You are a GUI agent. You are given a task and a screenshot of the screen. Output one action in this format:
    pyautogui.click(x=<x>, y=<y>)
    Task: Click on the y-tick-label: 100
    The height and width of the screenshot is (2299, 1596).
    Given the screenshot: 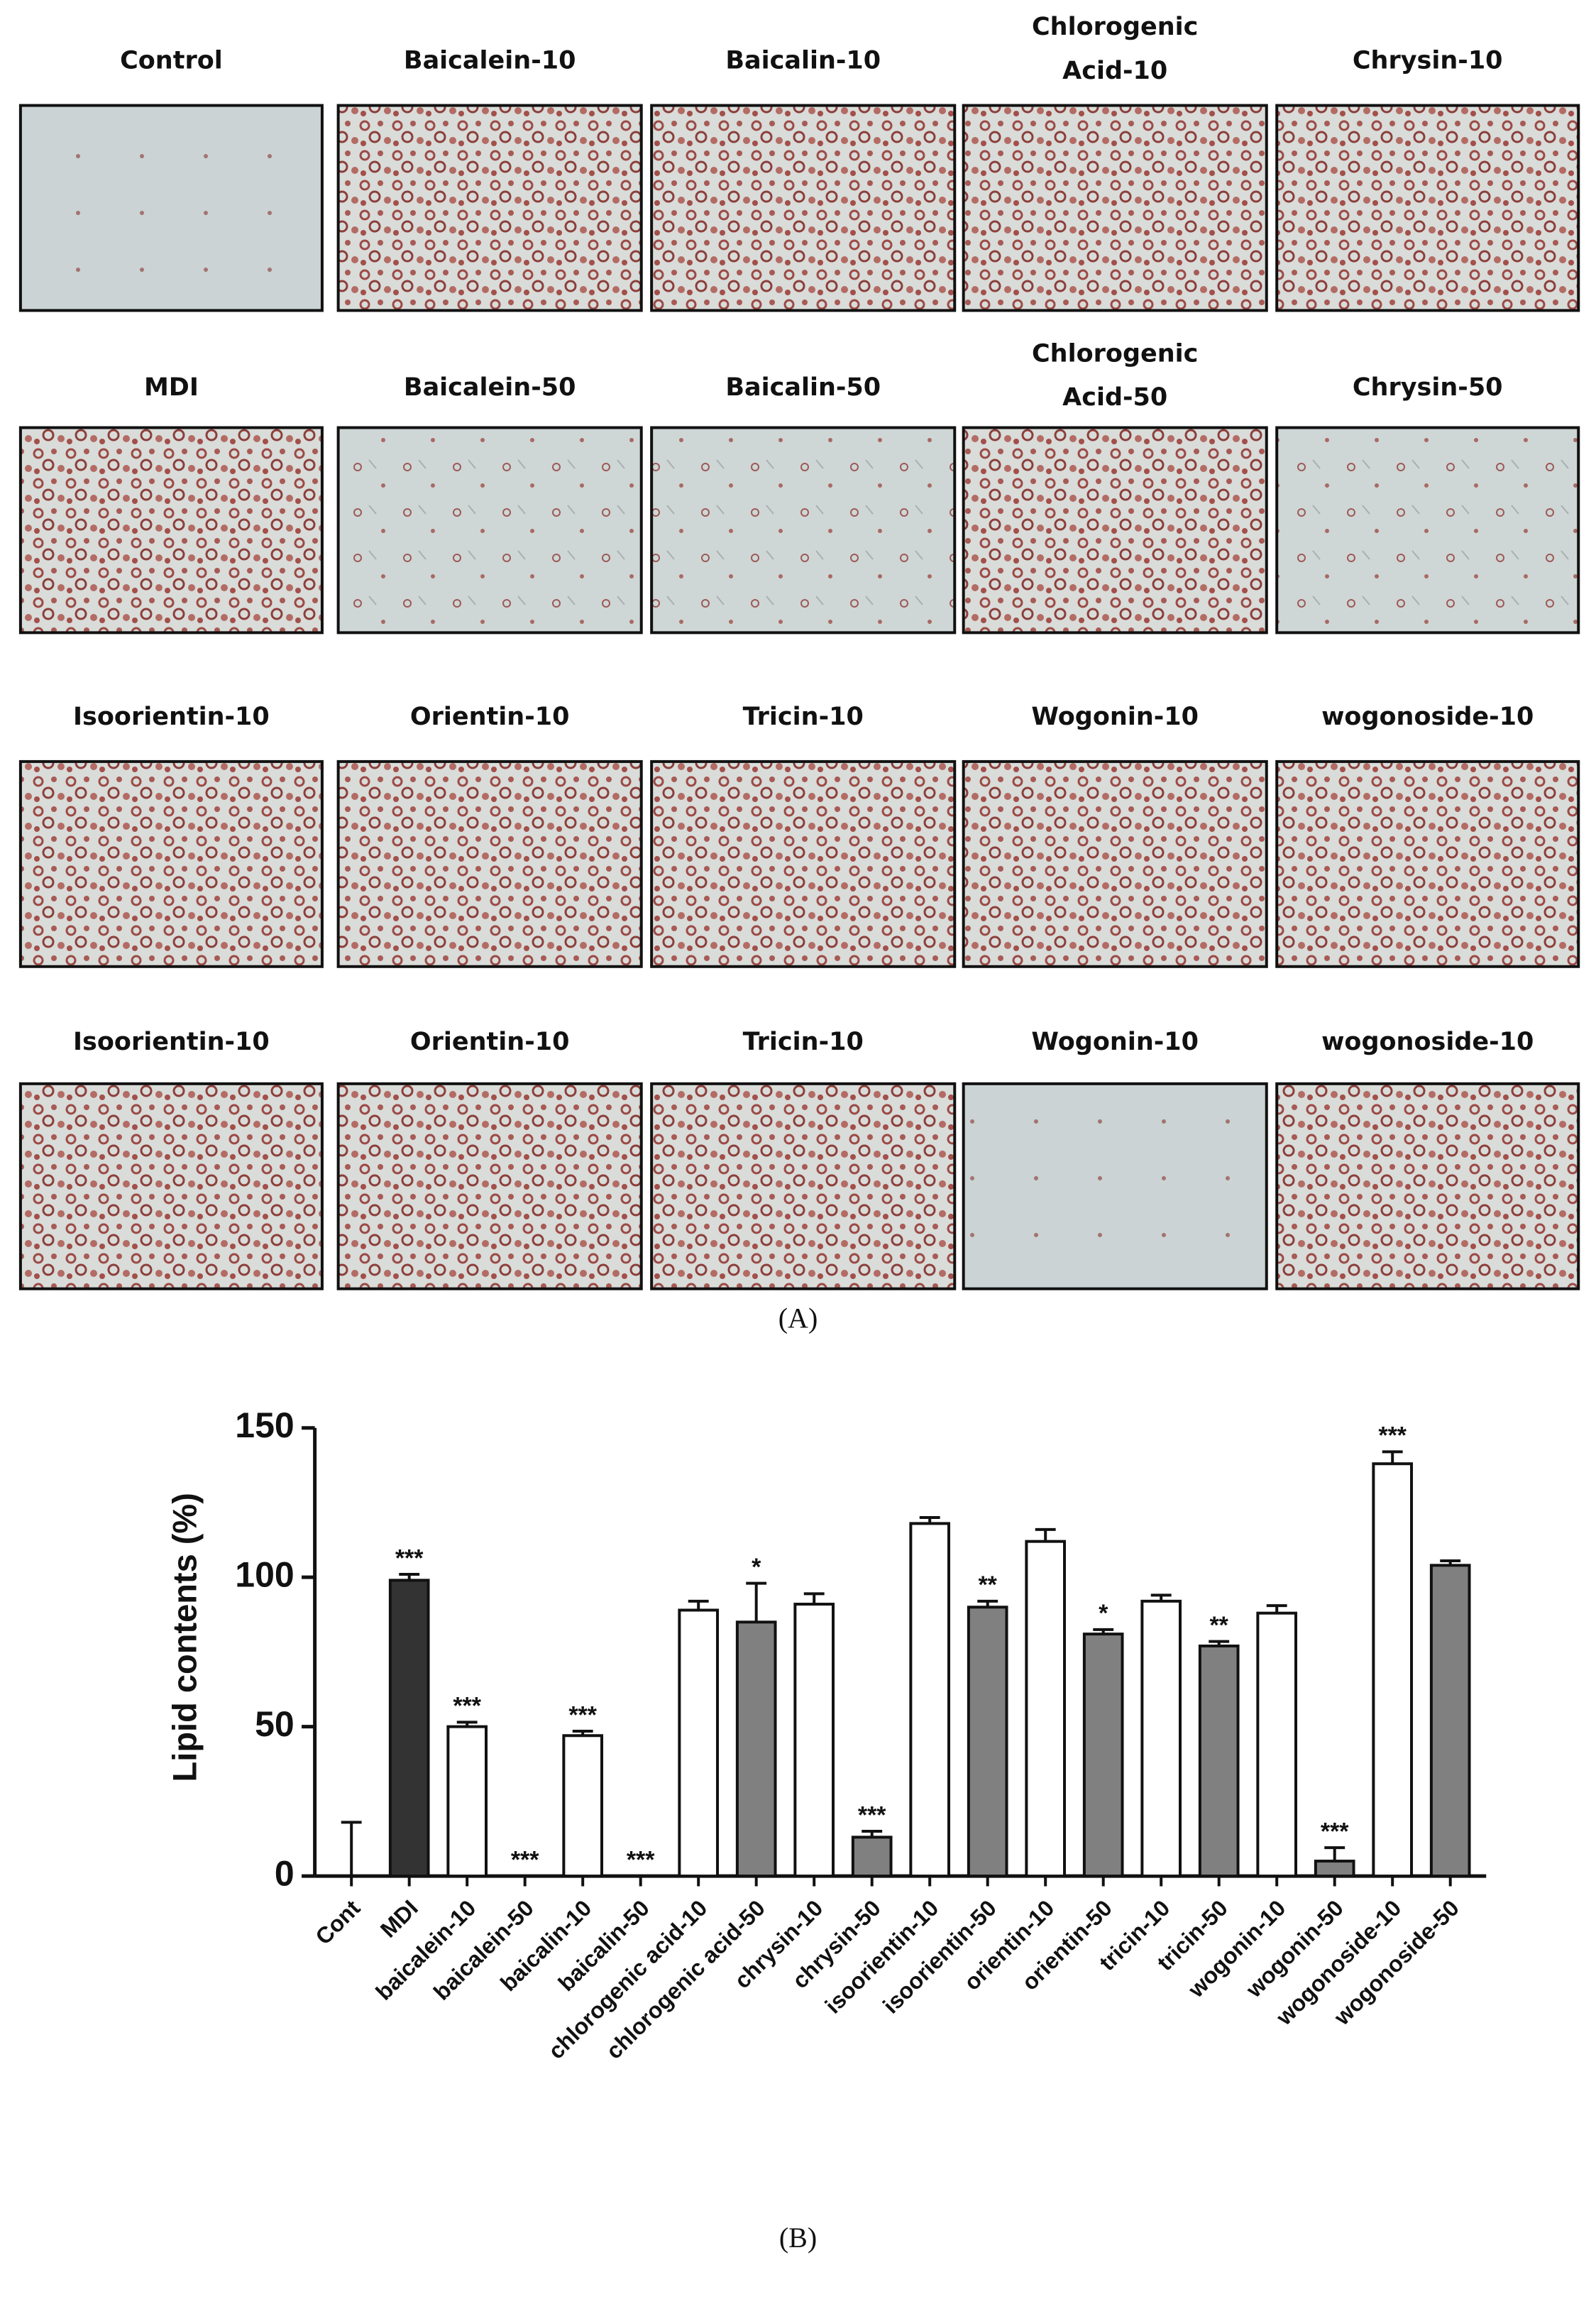 What is the action you would take?
    pyautogui.click(x=264, y=1574)
    